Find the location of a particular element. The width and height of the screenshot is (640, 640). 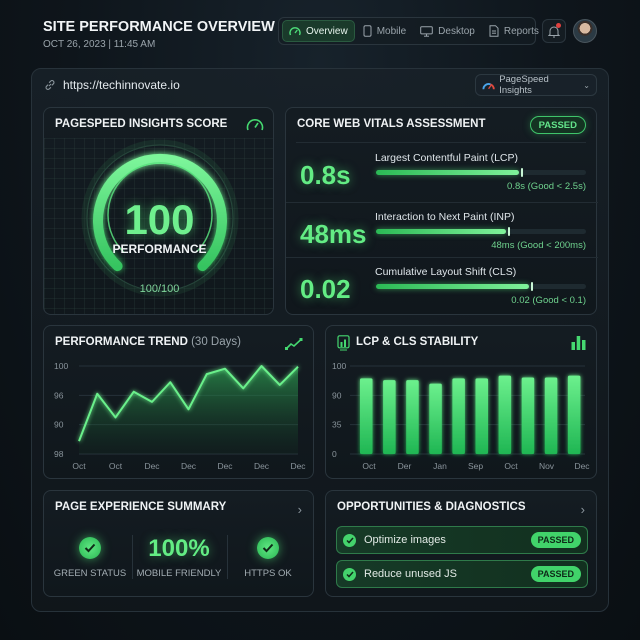

panel-subtitle: (30 Days) is located at coordinates (216, 342).